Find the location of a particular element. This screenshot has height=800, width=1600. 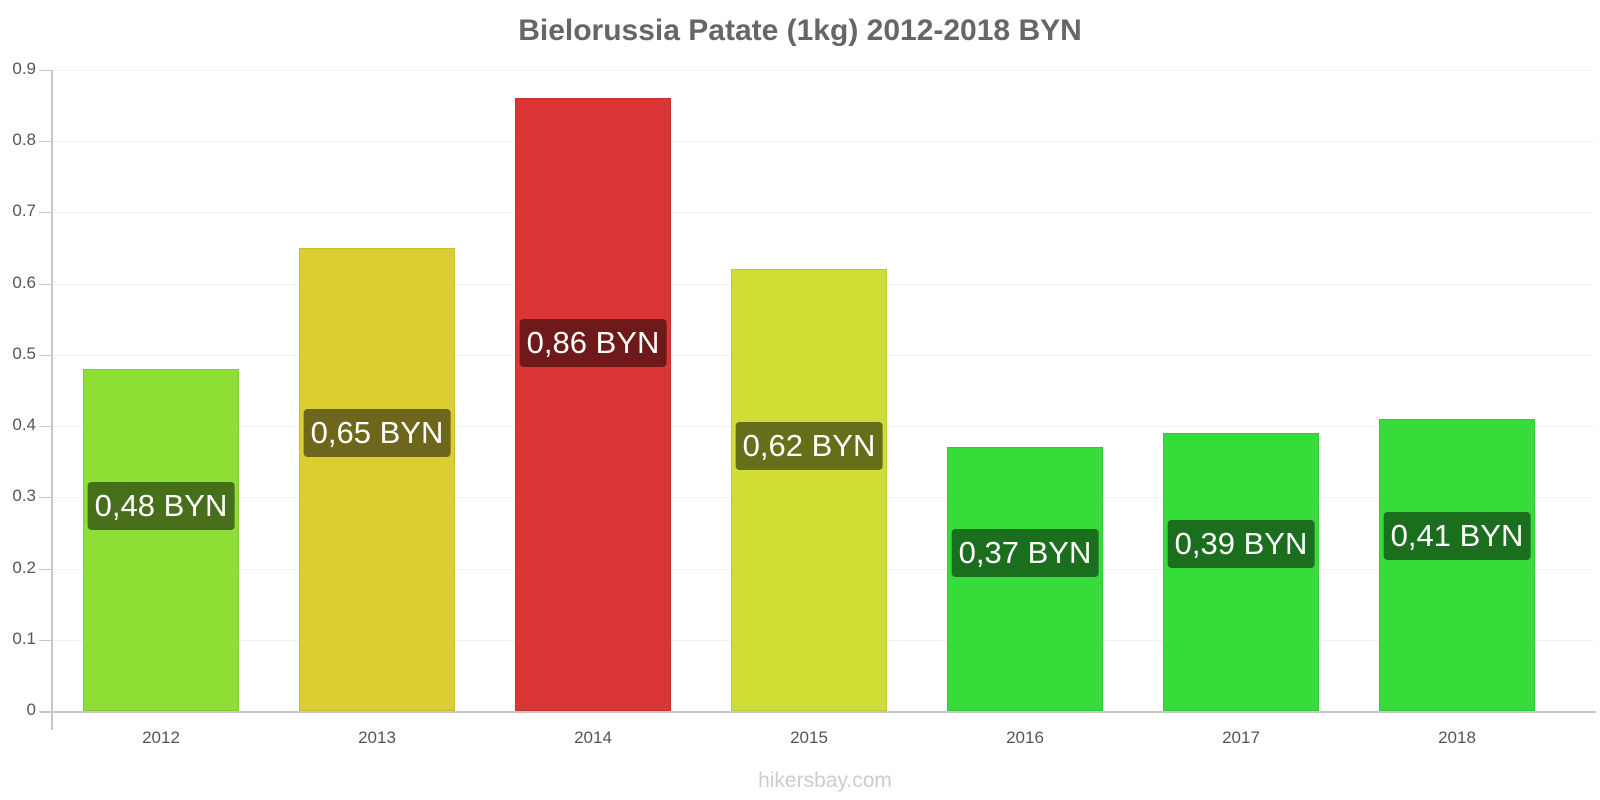

x-tick-label: 2014 is located at coordinates (593, 737).